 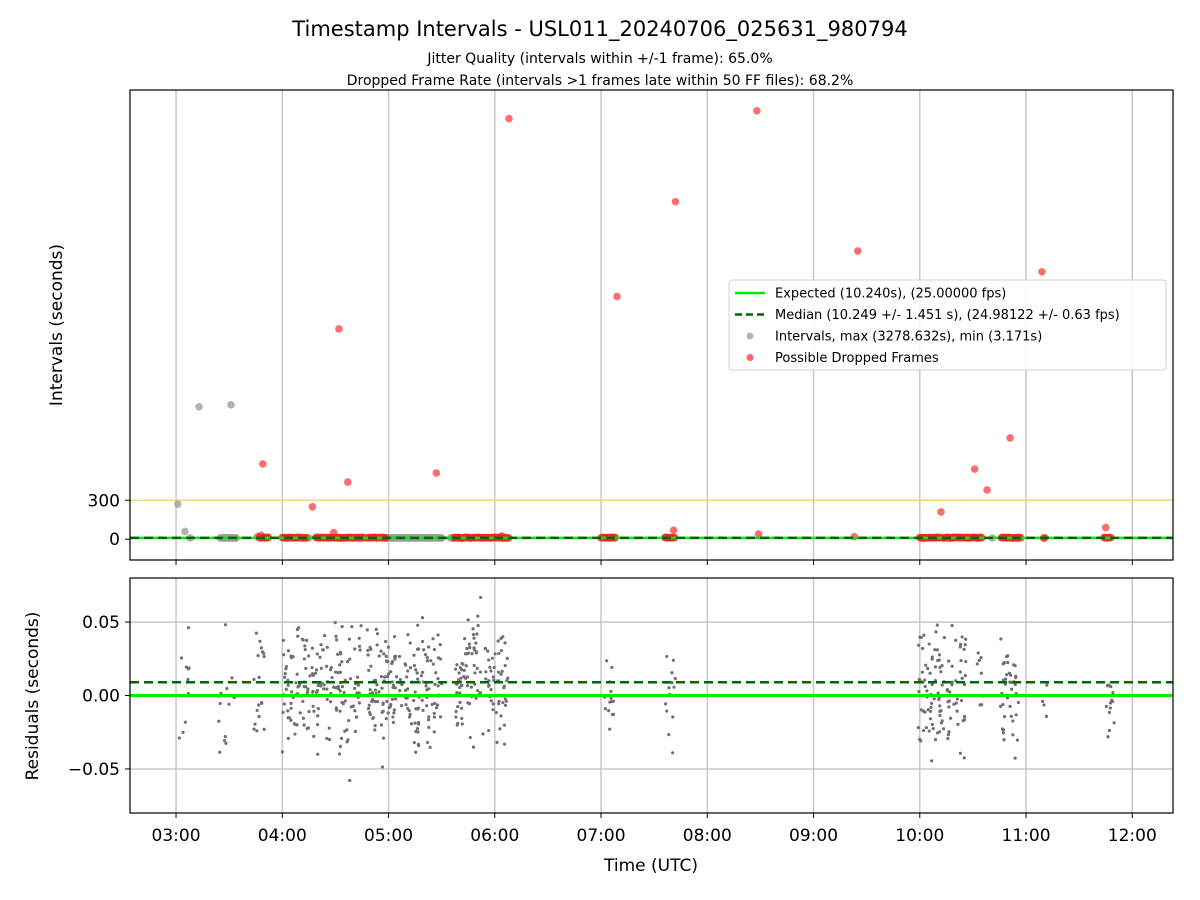 I want to click on y-tick-label: 0.00, so click(x=101, y=697).